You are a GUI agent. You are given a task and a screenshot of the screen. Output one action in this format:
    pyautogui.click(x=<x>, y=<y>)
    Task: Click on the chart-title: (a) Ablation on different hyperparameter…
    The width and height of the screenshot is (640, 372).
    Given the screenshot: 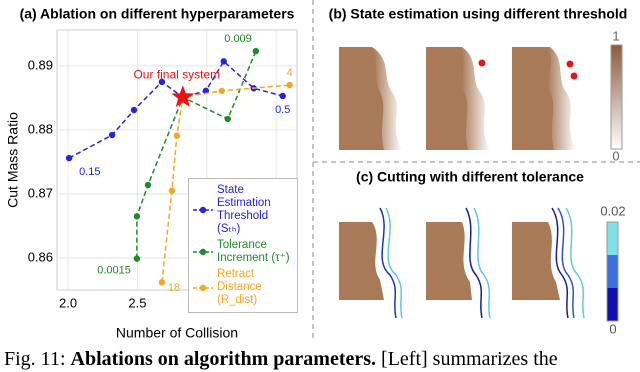 What is the action you would take?
    pyautogui.click(x=157, y=14)
    